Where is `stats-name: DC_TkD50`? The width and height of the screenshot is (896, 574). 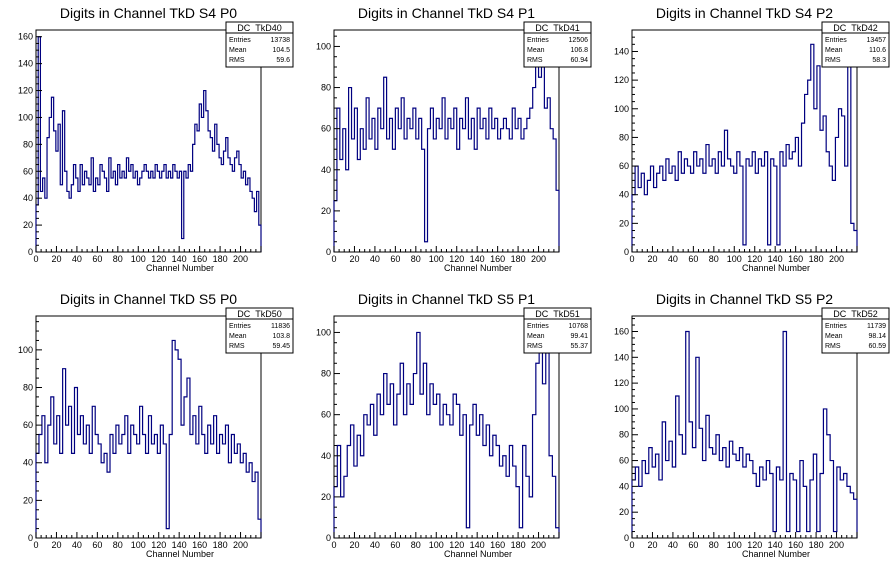 stats-name: DC_TkD50 is located at coordinates (259, 314).